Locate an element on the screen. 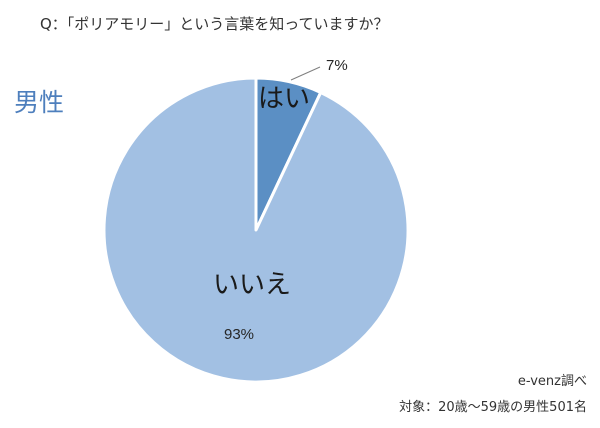 This screenshot has width=600, height=428. chart-title: Q：「ポリアモリー」という言葉を知っていますか？ is located at coordinates (214, 24).